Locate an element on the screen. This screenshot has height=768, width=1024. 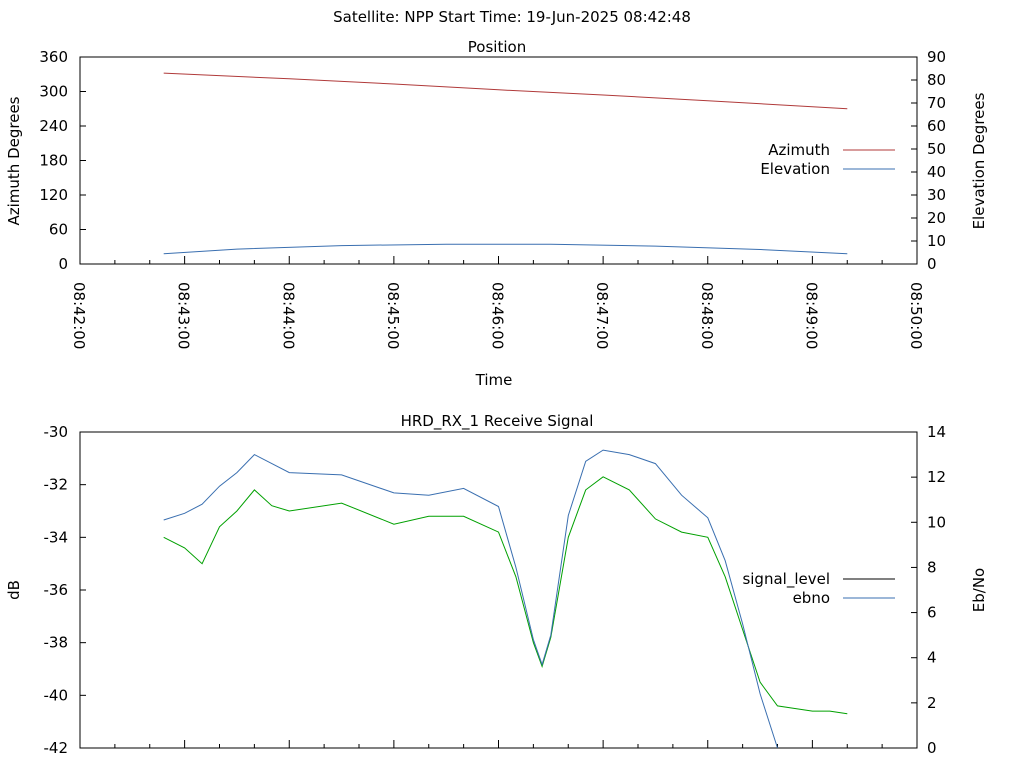
position-chart-title: Position is located at coordinates (497, 47).